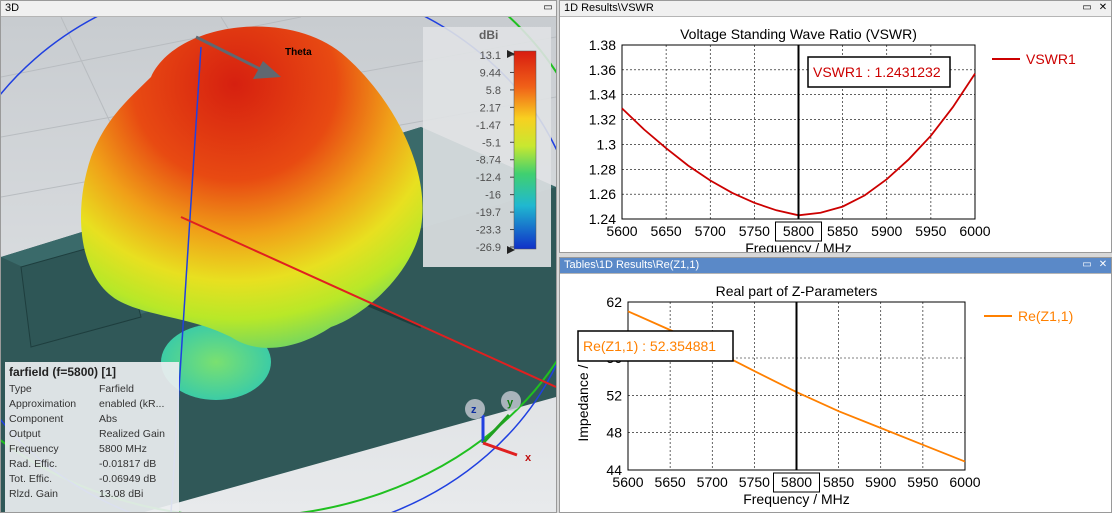  What do you see at coordinates (117, 389) in the screenshot?
I see `info-value: Farfield` at bounding box center [117, 389].